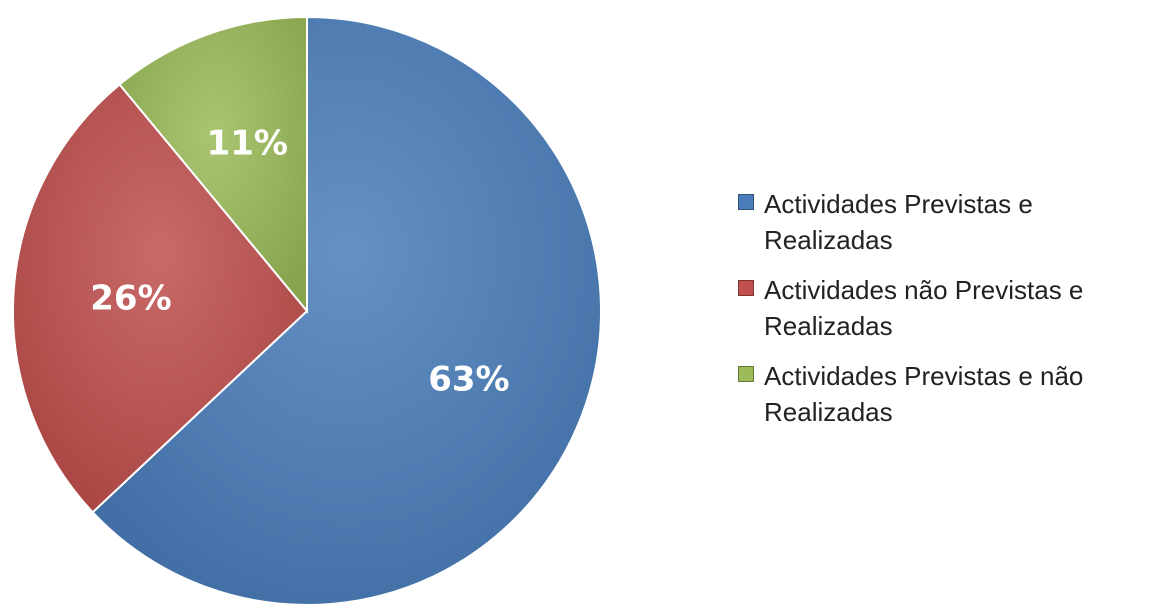 The width and height of the screenshot is (1166, 609). I want to click on legend-item: Actividades Previstas e não Realizadas, so click(938, 394).